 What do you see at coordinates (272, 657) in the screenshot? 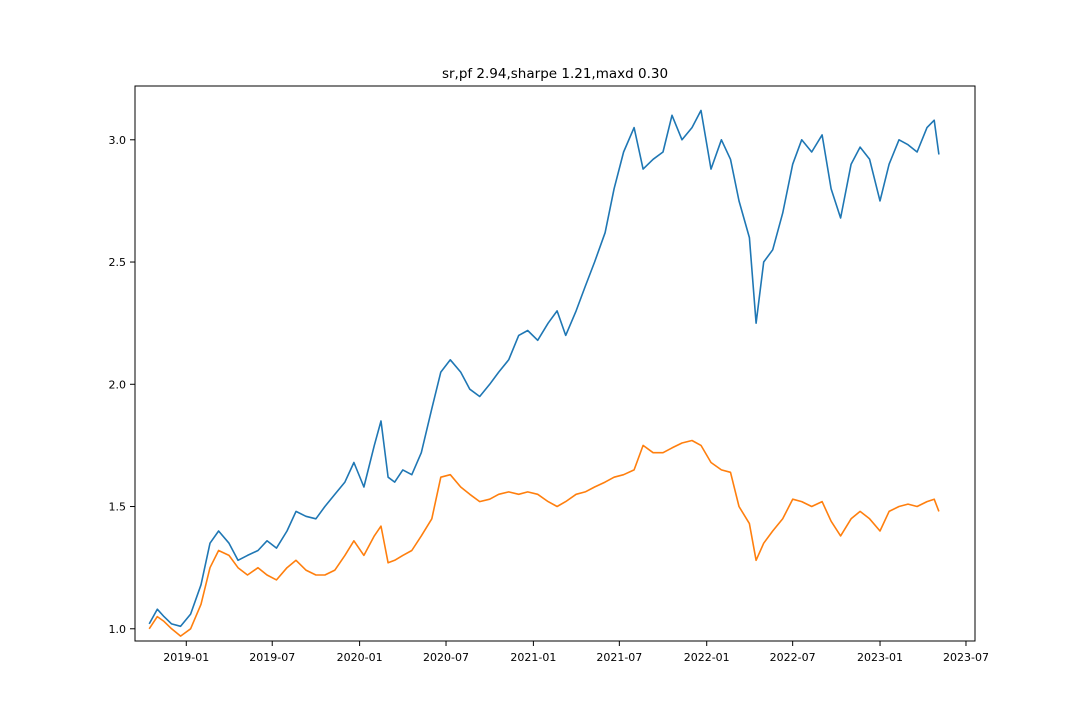
I see `x-tick-label: 2019-07` at bounding box center [272, 657].